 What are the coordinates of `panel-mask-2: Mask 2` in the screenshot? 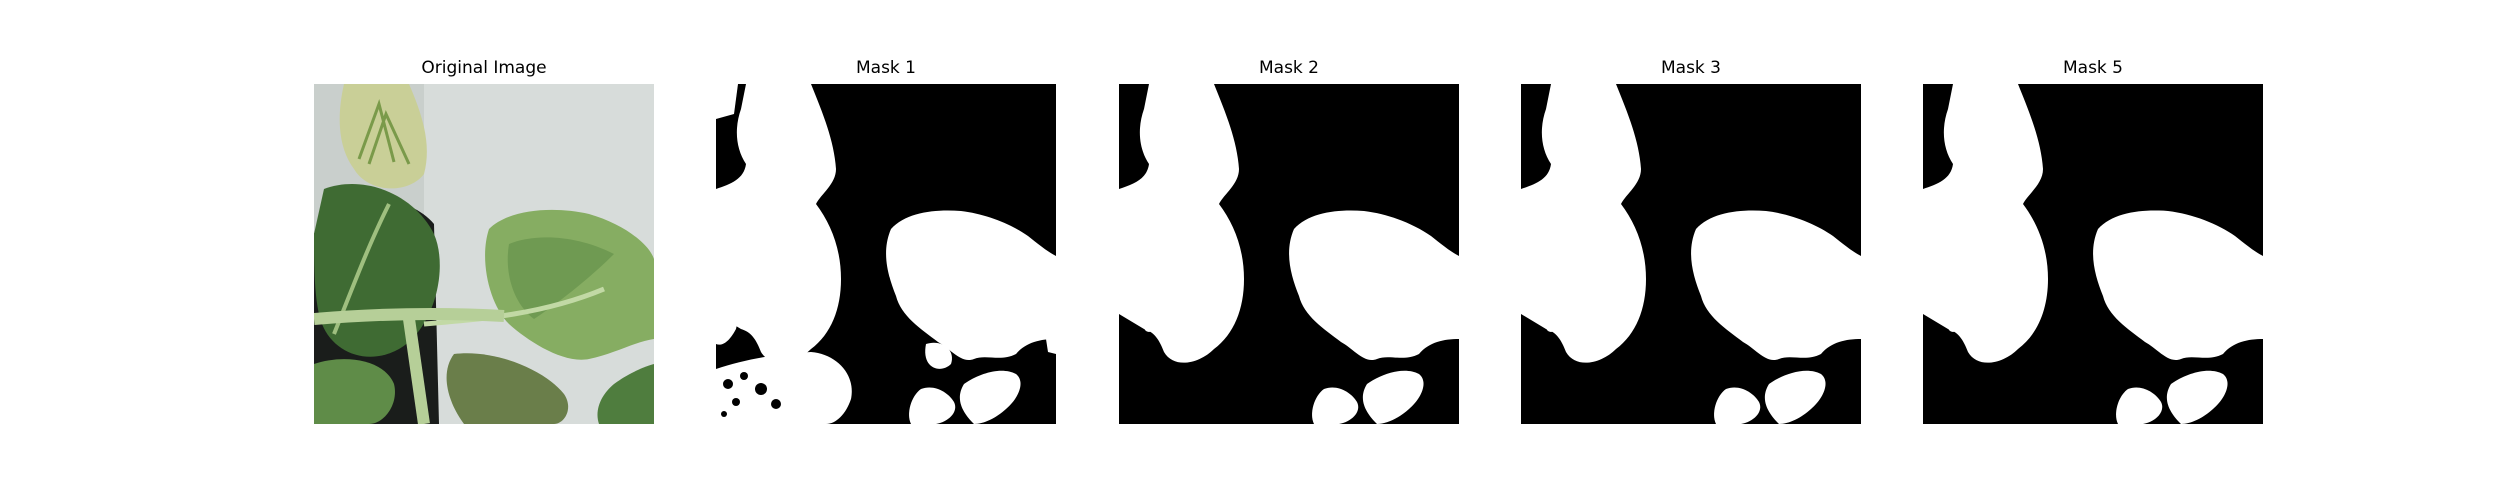 It's located at (1289, 250).